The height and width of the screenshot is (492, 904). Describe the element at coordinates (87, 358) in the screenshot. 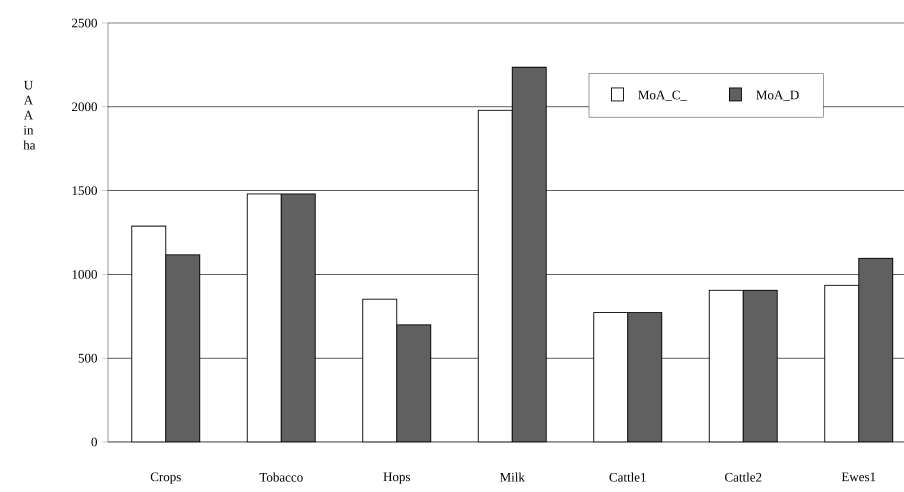

I see `y-tick-label: 500` at that location.